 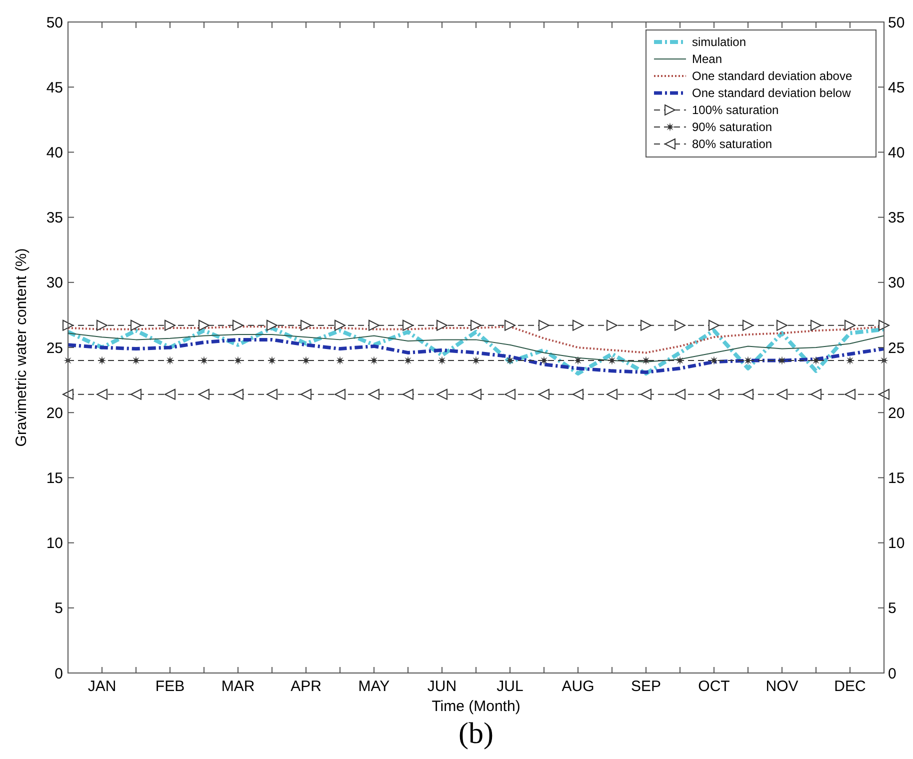 What do you see at coordinates (646, 686) in the screenshot?
I see `x-tick-label: SEP` at bounding box center [646, 686].